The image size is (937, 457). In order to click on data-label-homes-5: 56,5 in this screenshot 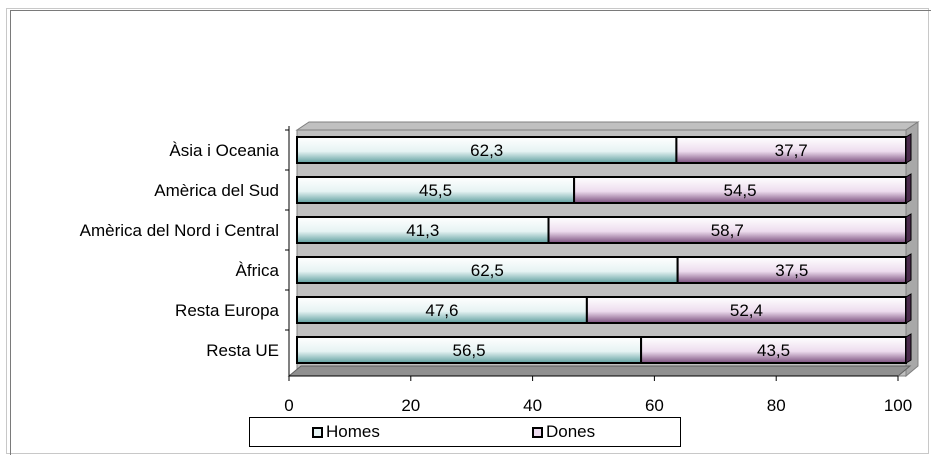, I will do `click(468, 350)`.